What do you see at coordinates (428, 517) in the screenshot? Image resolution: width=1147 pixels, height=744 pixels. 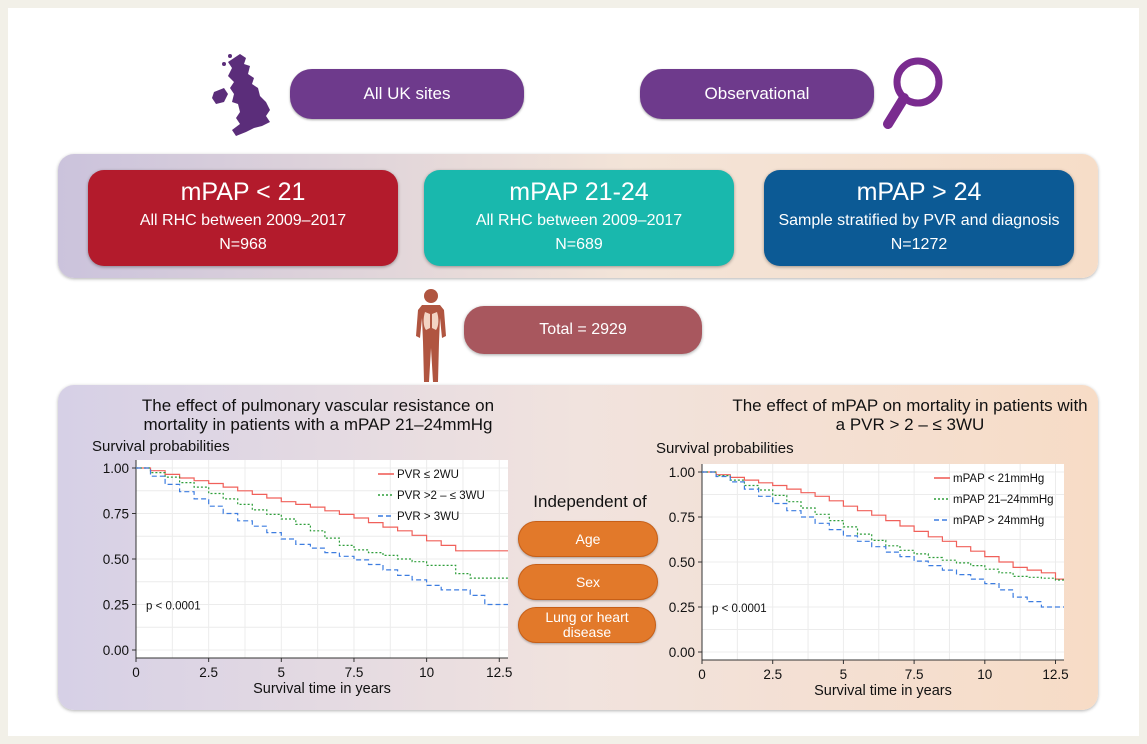 I see `legend-label: PVR > 3WU` at bounding box center [428, 517].